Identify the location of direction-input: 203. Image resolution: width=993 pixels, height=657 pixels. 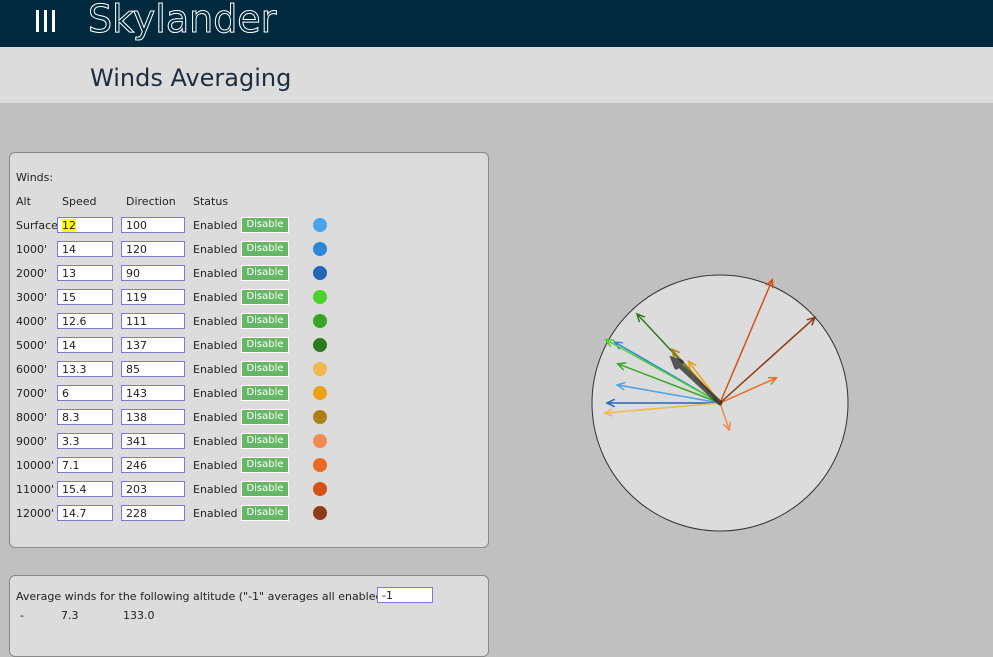
(153, 489).